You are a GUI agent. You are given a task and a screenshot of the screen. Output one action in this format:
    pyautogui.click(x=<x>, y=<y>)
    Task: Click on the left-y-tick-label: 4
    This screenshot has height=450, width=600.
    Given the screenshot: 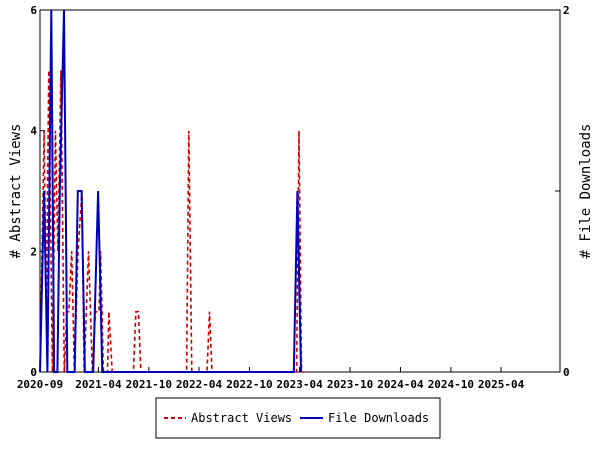 What is the action you would take?
    pyautogui.click(x=33, y=131)
    